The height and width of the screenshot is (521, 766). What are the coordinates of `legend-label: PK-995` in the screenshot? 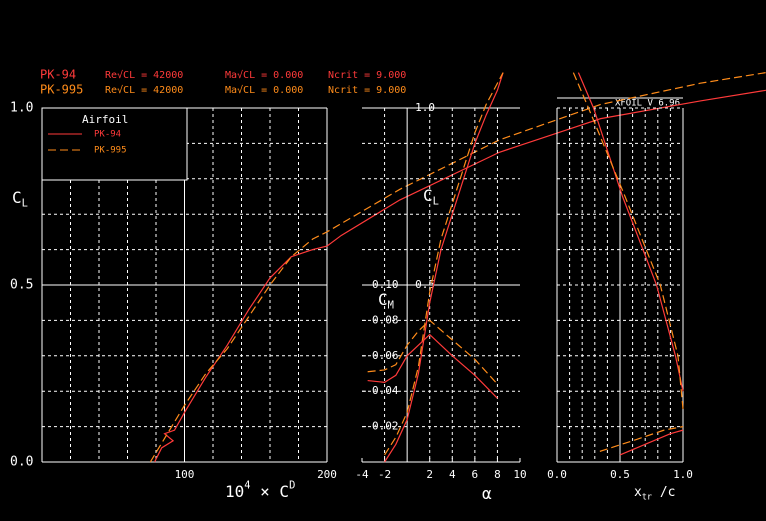 It's located at (110, 151).